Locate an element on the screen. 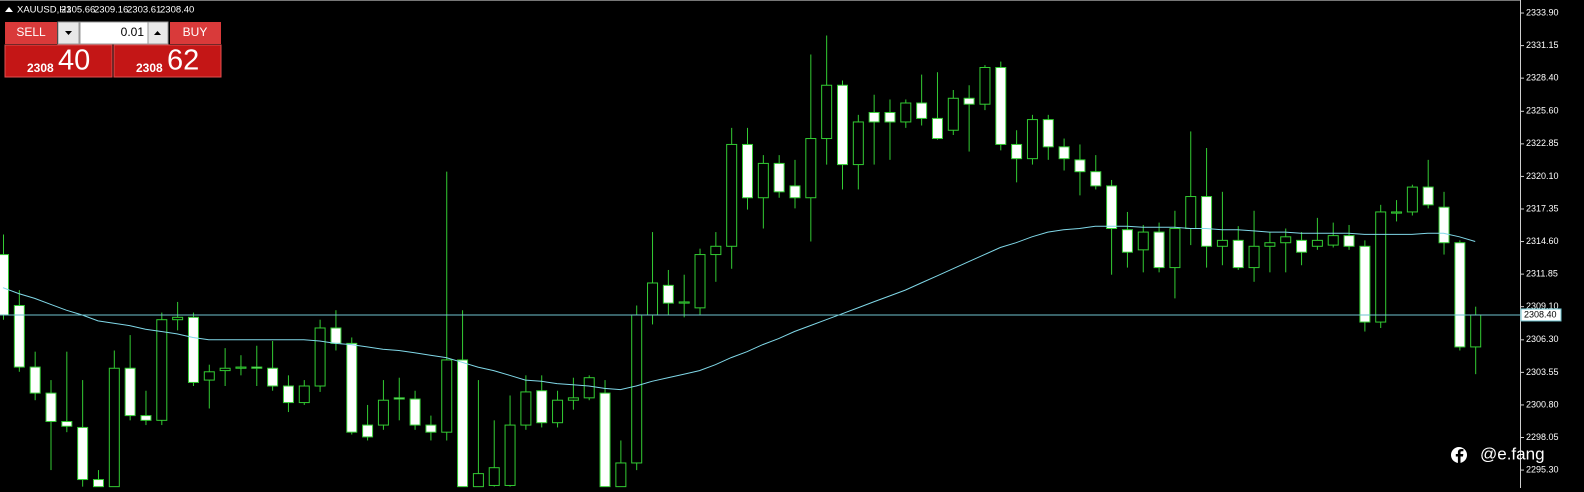 The width and height of the screenshot is (1584, 492). ask-box is located at coordinates (167, 61).